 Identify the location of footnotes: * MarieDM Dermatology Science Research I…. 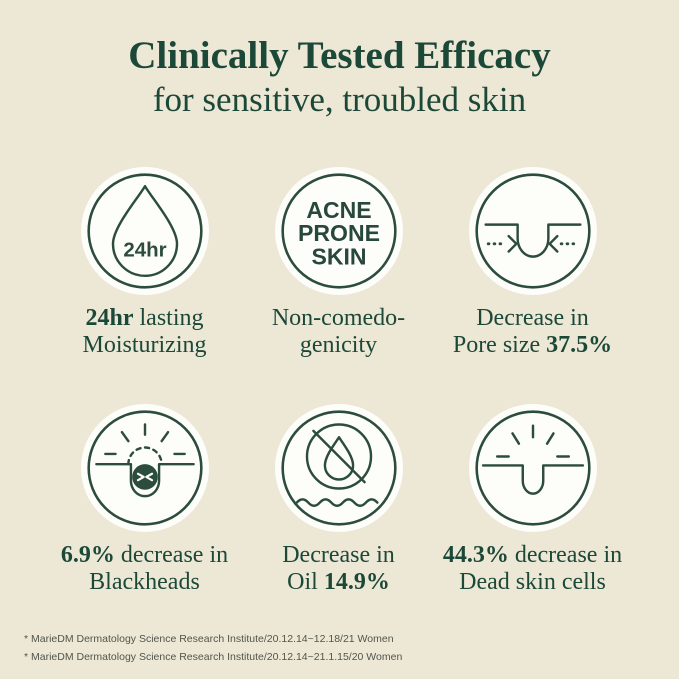
(213, 648).